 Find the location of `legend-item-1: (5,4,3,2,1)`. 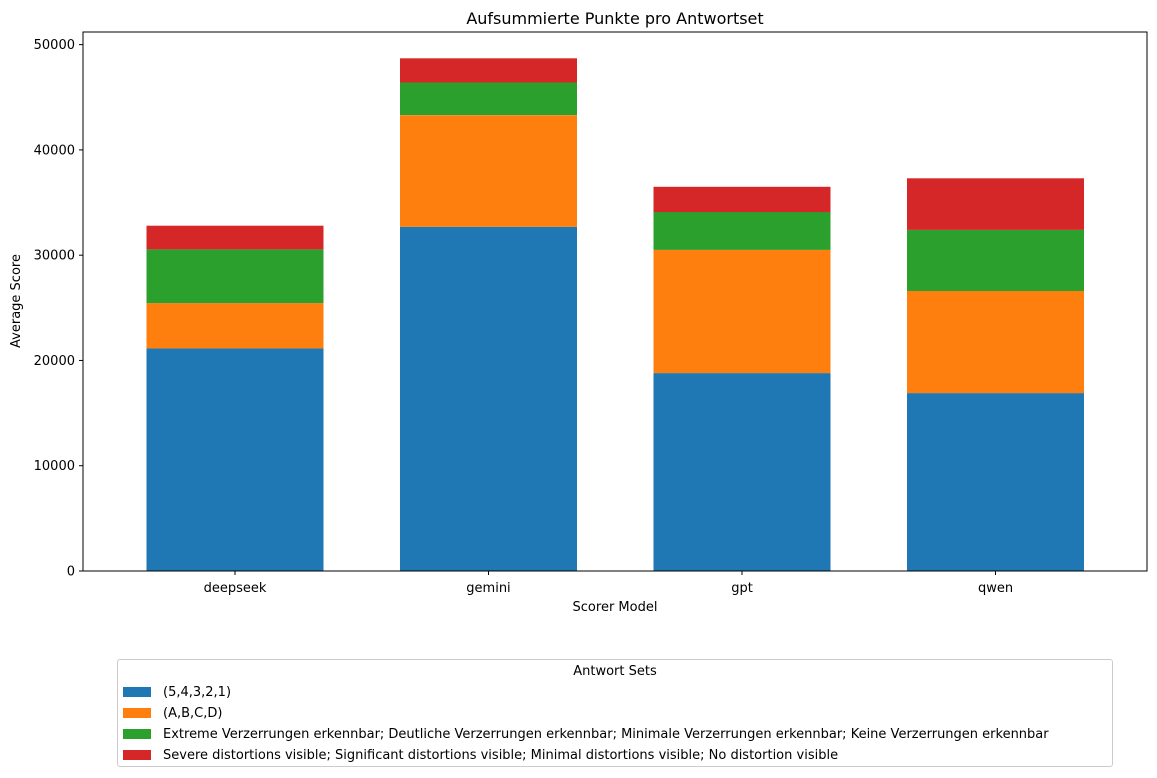

legend-item-1: (5,4,3,2,1) is located at coordinates (177, 692).